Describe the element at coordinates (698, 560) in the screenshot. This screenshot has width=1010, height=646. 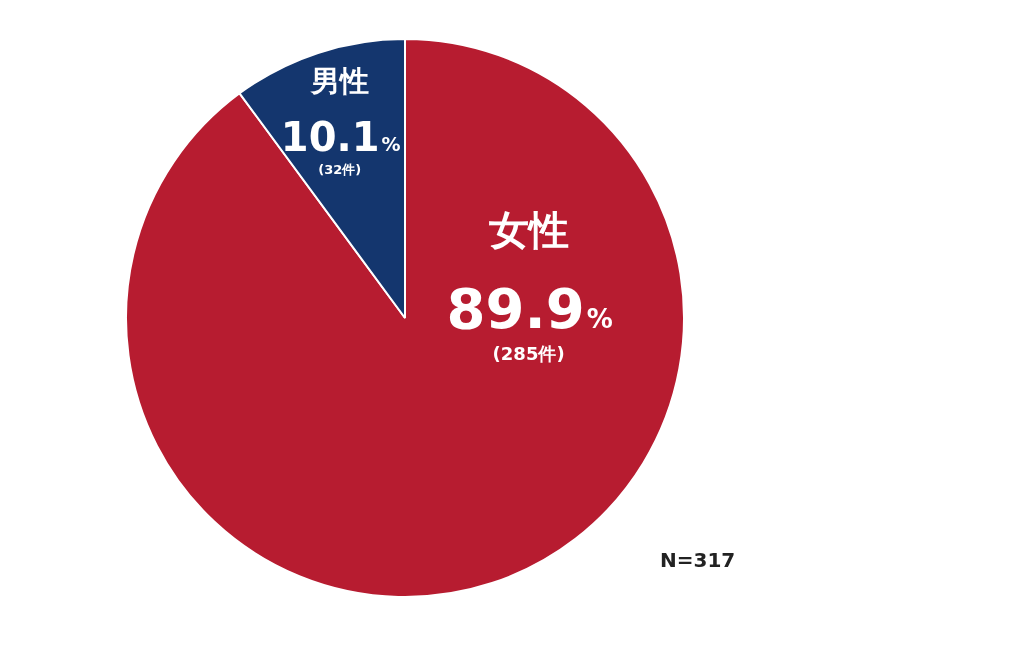
I see `text: N=317` at that location.